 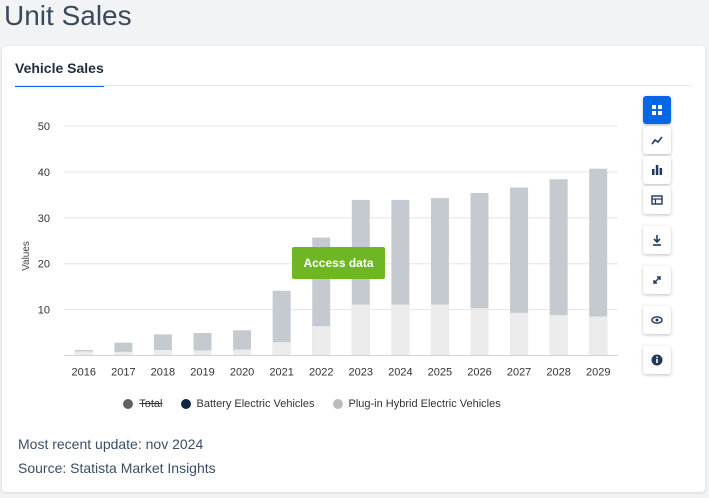 I want to click on download-button, so click(x=657, y=240).